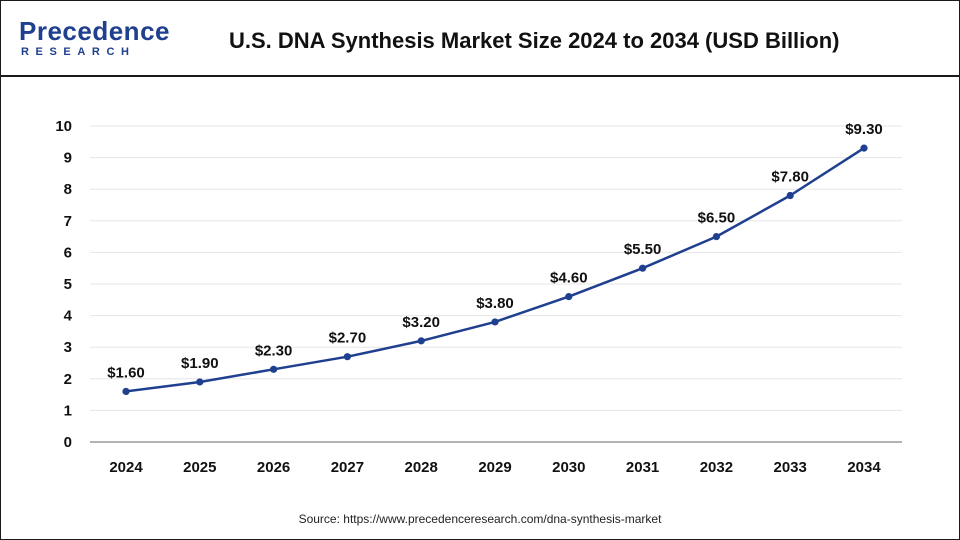 Image resolution: width=960 pixels, height=540 pixels. I want to click on y-tick-label: 9, so click(68, 158).